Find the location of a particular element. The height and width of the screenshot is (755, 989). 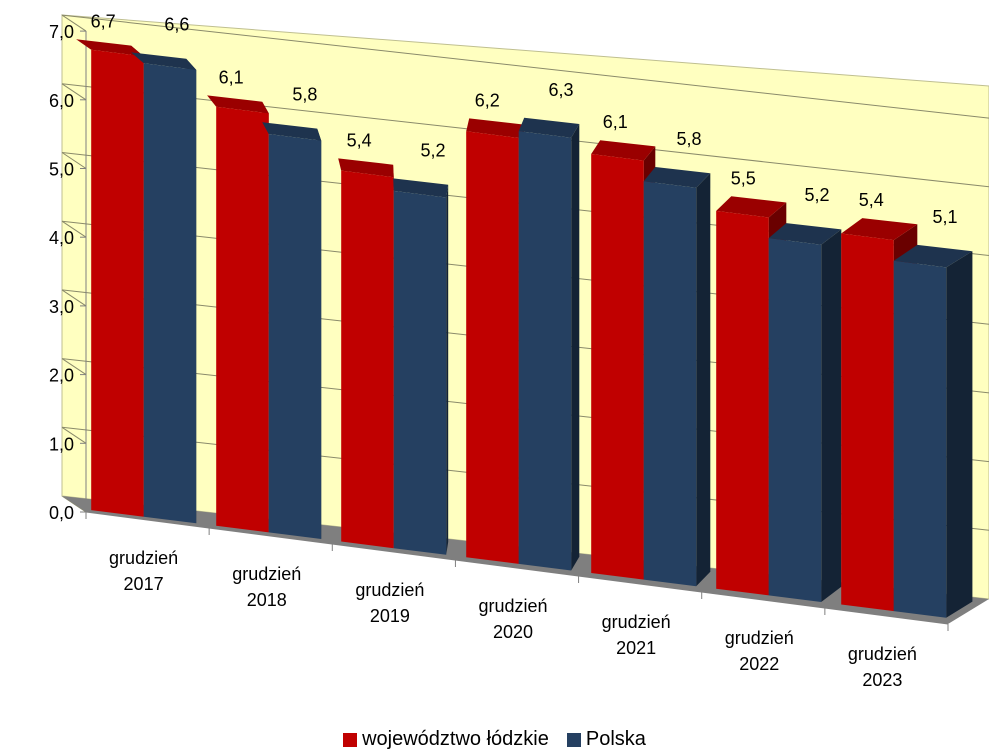

legend-label-lodzkie: województwo łódzkie is located at coordinates (455, 739).